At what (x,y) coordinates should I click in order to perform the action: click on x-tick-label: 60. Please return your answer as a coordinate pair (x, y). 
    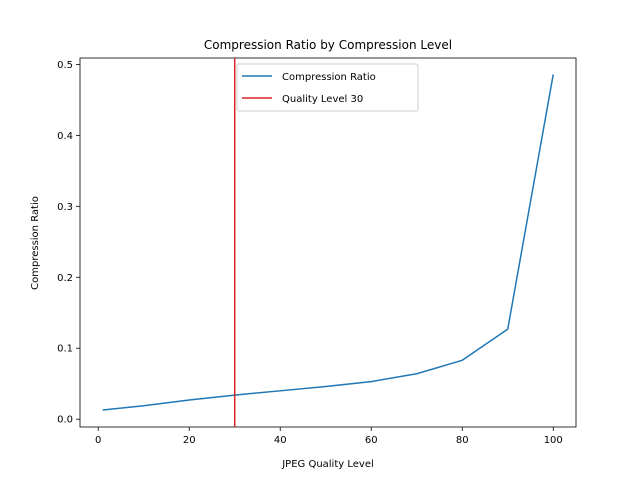
    Looking at the image, I should click on (371, 440).